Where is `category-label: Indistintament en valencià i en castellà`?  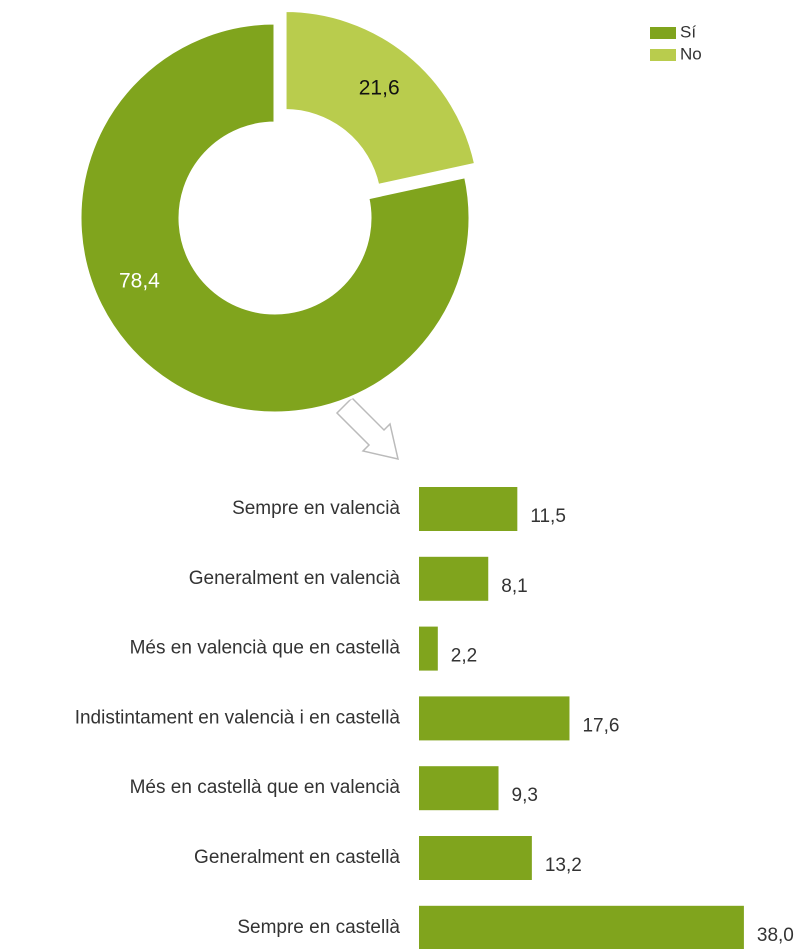 category-label: Indistintament en valencià i en castellà is located at coordinates (238, 717).